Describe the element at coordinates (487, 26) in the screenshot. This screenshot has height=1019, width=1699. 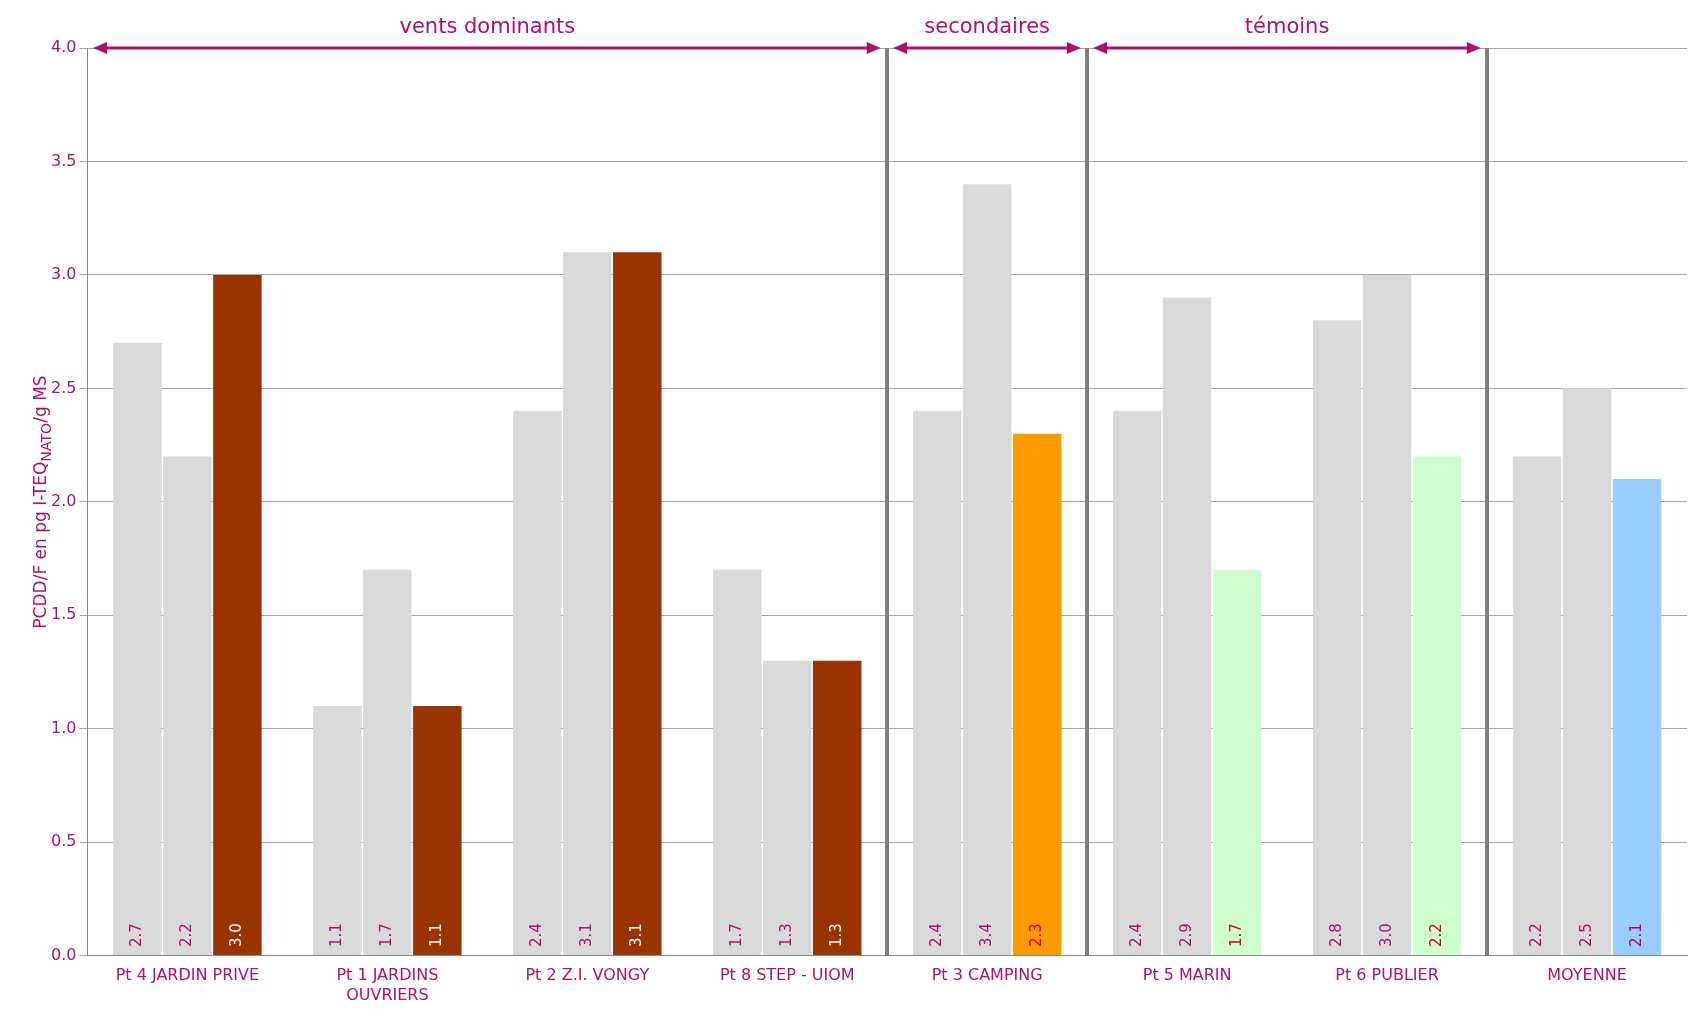
I see `text: vents dominants` at that location.